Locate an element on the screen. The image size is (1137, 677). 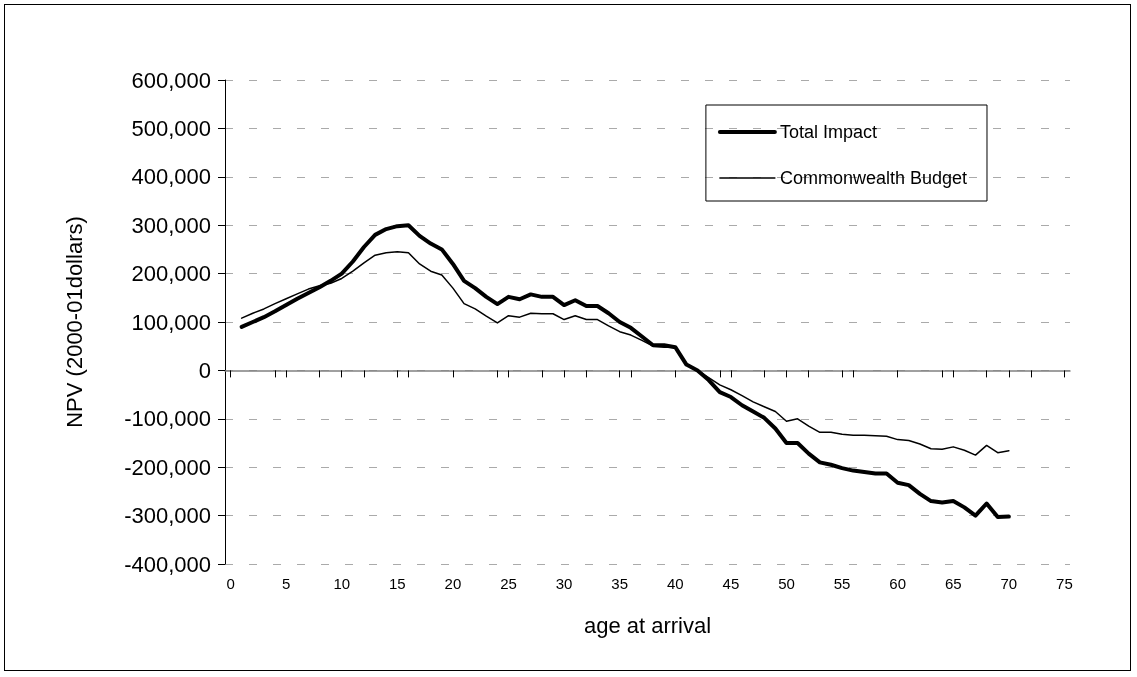
y-tick-label: 600,000 is located at coordinates (171, 80).